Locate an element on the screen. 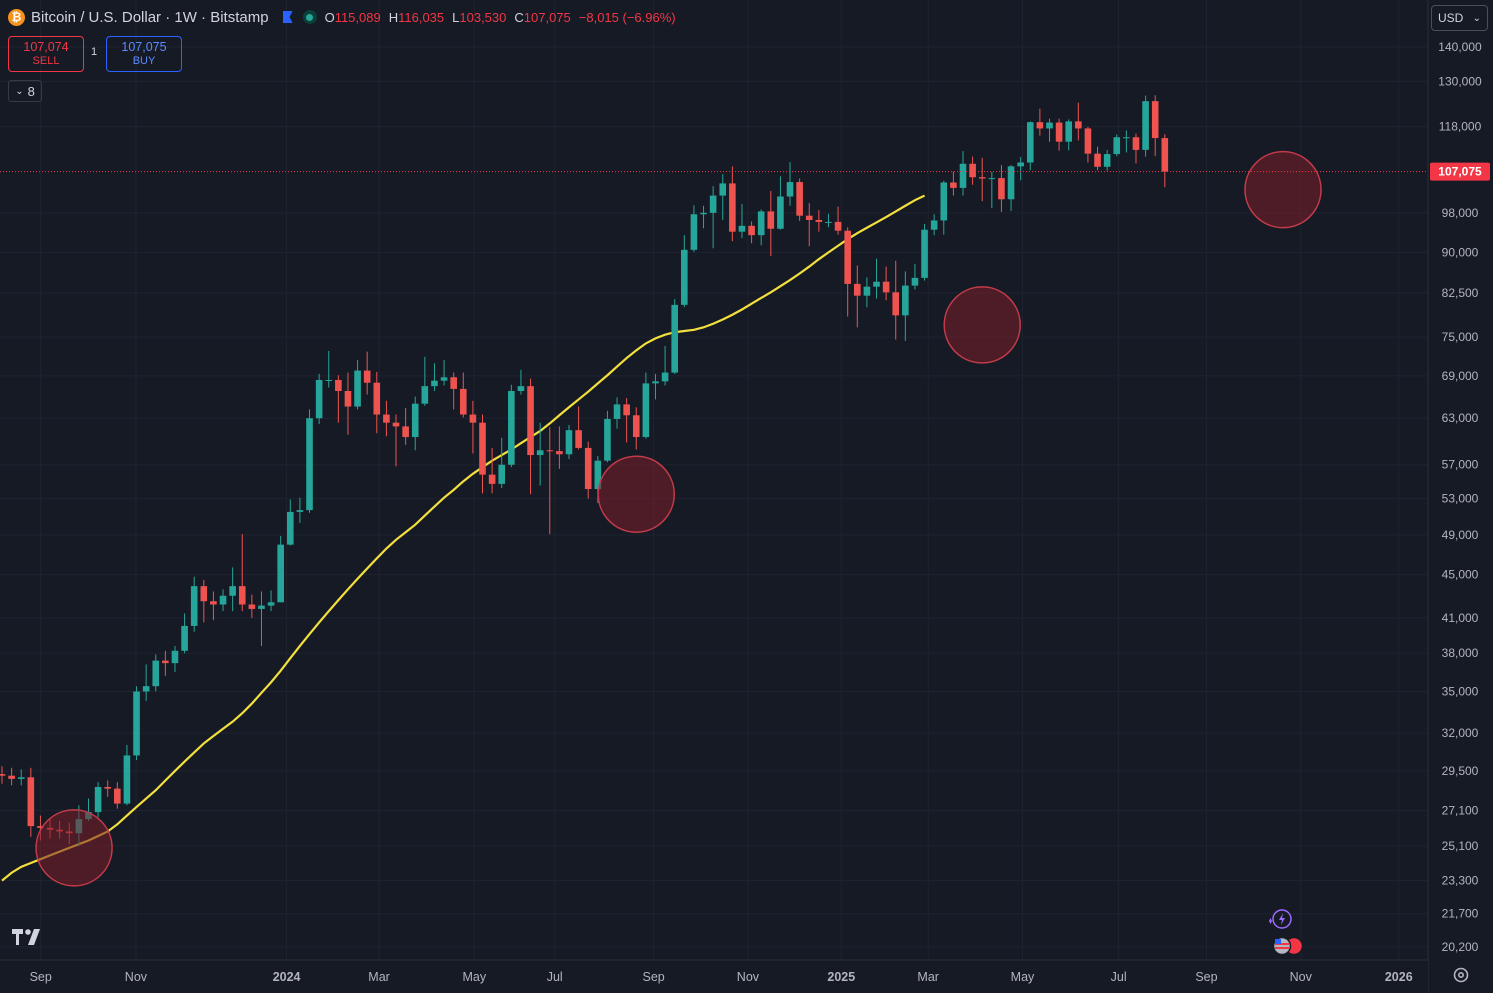 The height and width of the screenshot is (993, 1493). y-tick-label: 23,300 is located at coordinates (1460, 881).